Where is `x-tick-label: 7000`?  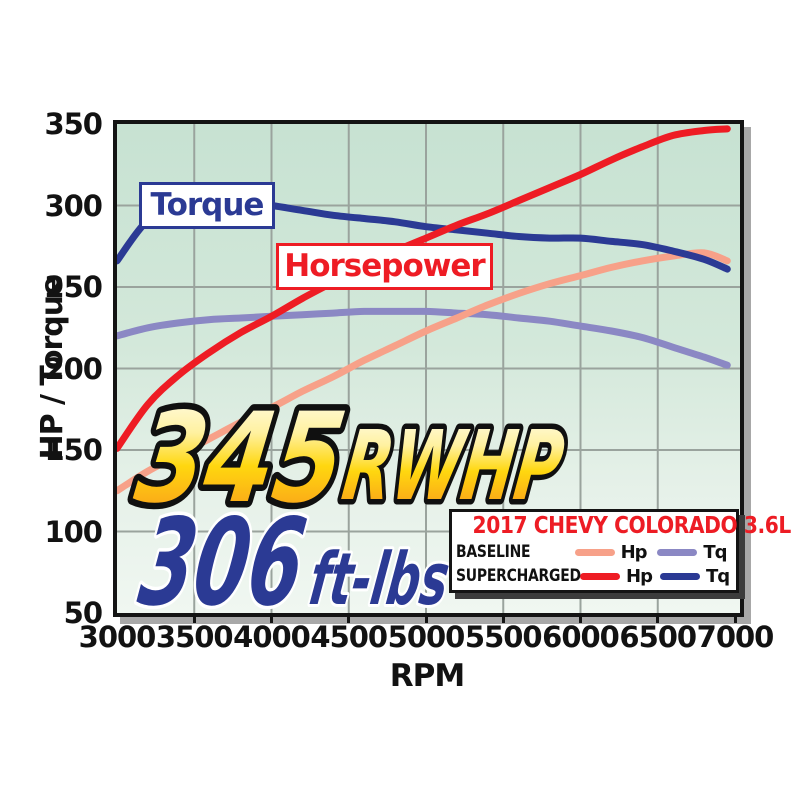 x-tick-label: 7000 is located at coordinates (735, 637).